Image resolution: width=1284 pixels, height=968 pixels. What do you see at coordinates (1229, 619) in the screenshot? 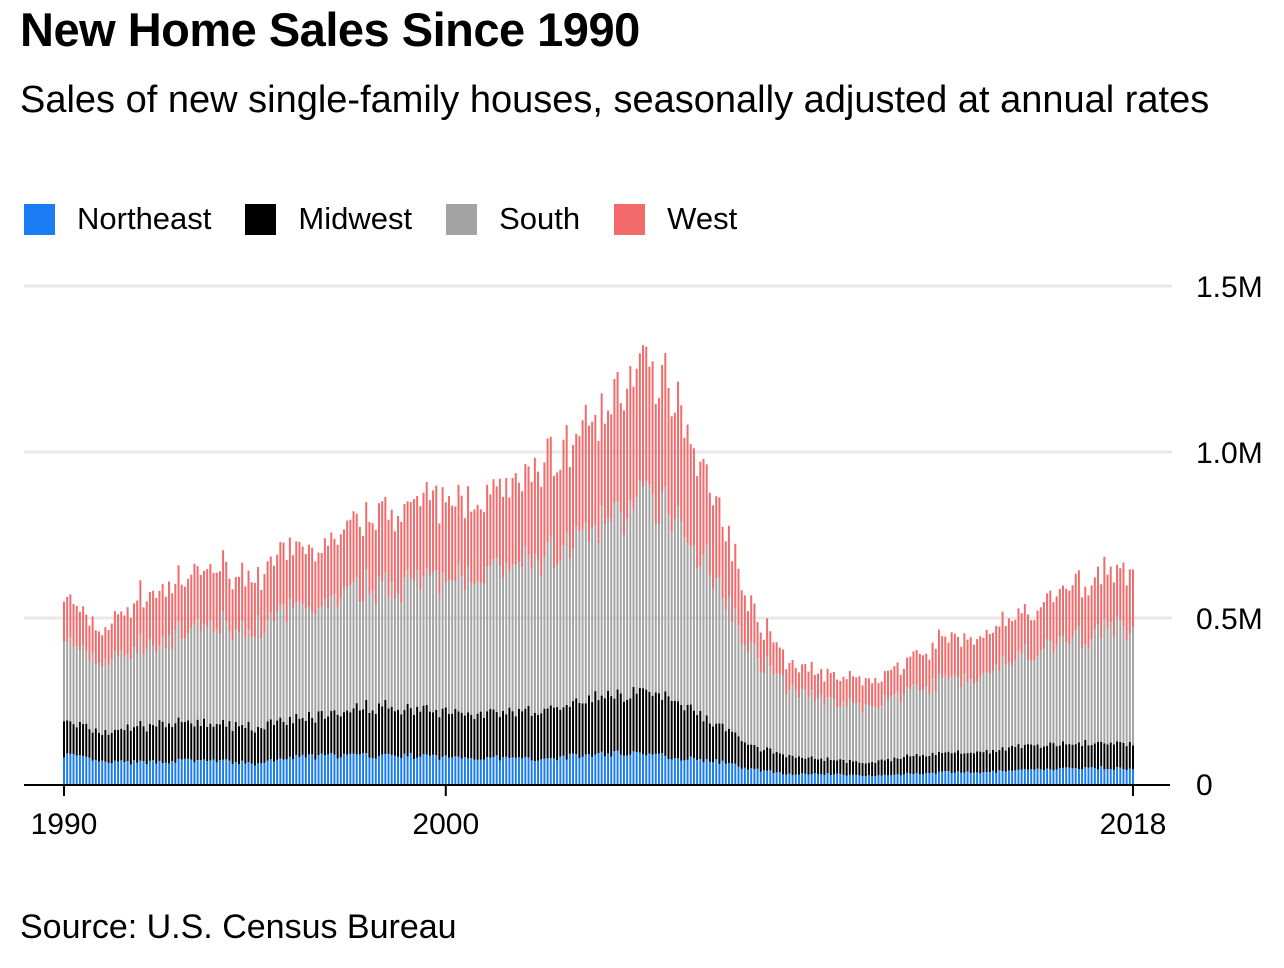
I see `y-tick-label: 0.5M` at bounding box center [1229, 619].